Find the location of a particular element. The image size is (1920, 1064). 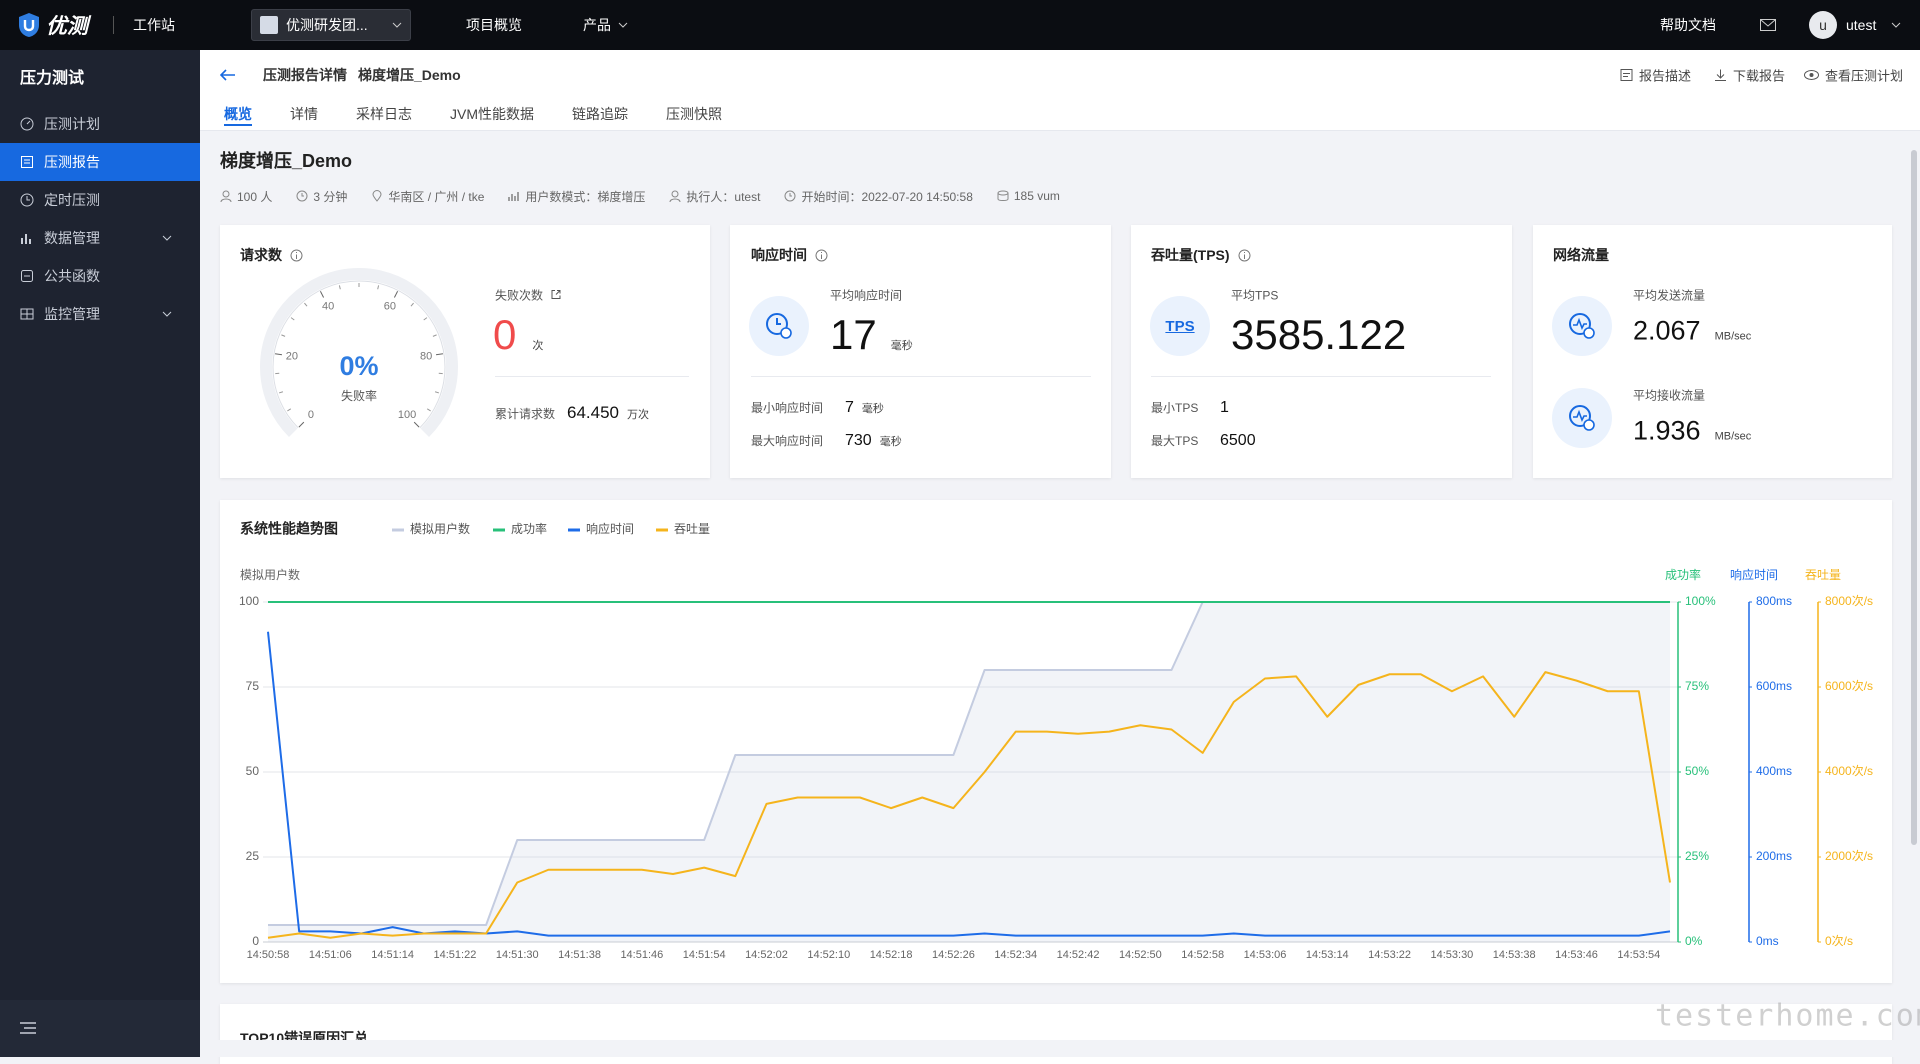

action: 查看压测计划 is located at coordinates (1853, 75).